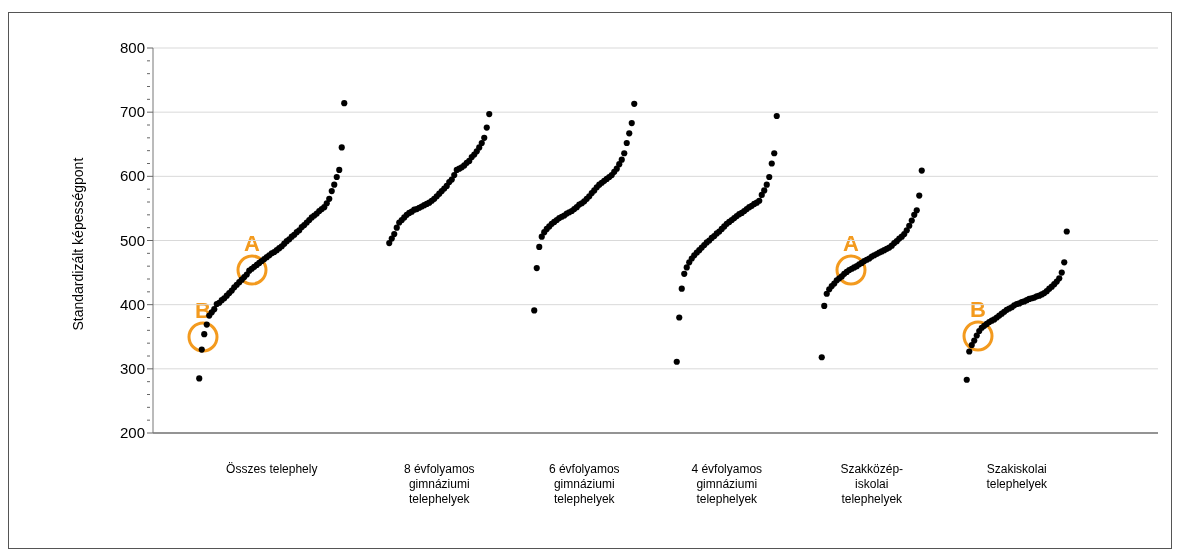  I want to click on x-tick-label: Összes telephely, so click(272, 469).